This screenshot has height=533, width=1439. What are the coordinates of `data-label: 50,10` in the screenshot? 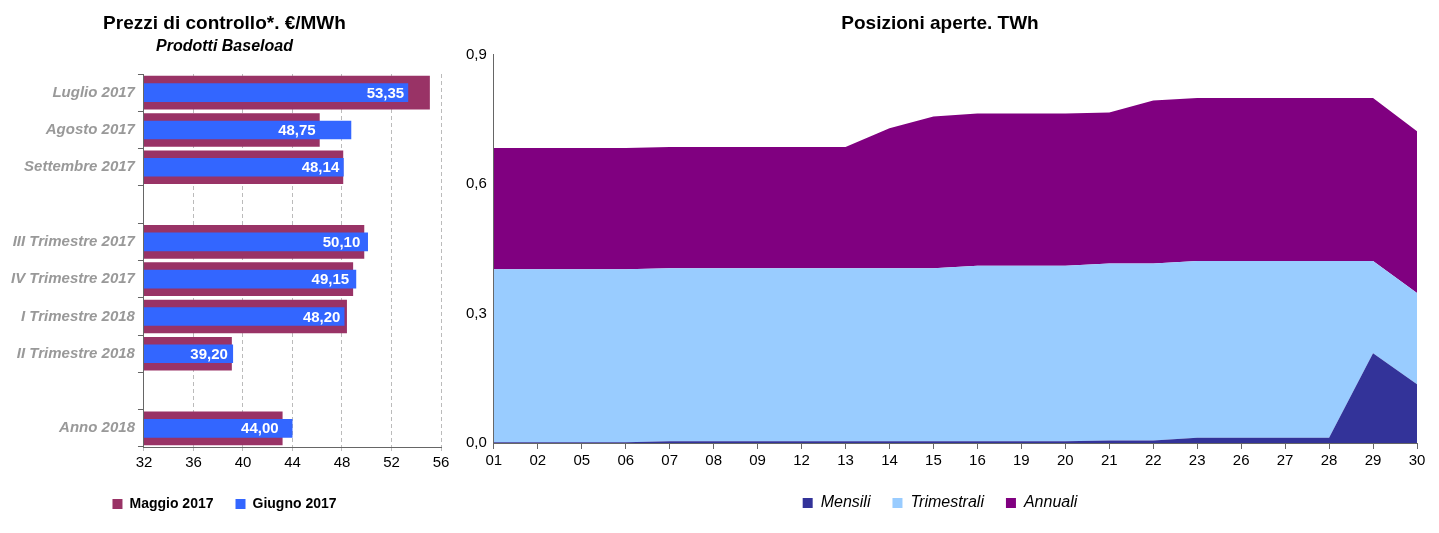 It's located at (341, 241).